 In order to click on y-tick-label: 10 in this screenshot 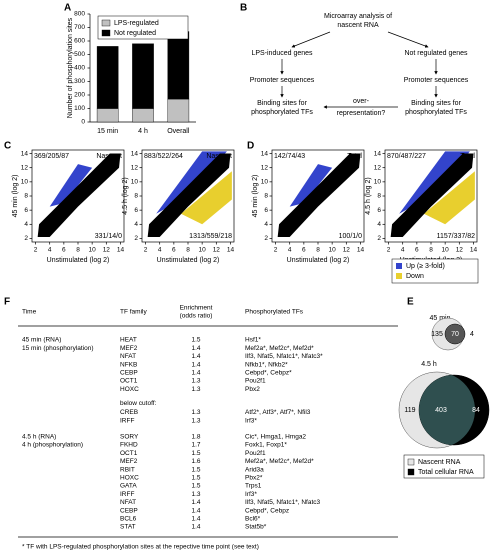, I will do `click(265, 182)`.